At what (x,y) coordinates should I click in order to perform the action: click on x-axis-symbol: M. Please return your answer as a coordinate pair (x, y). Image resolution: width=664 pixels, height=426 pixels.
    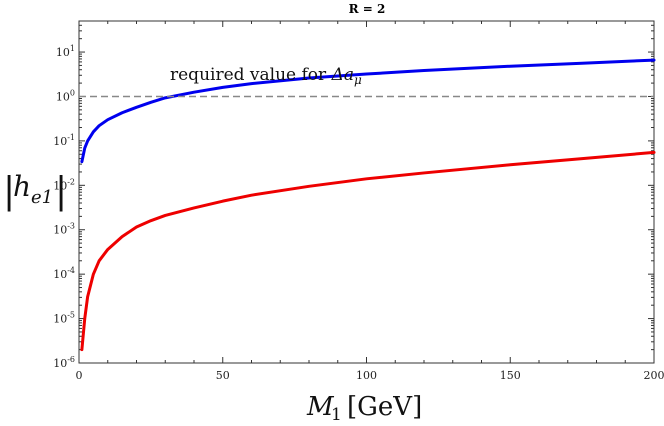
    Looking at the image, I should click on (320, 407).